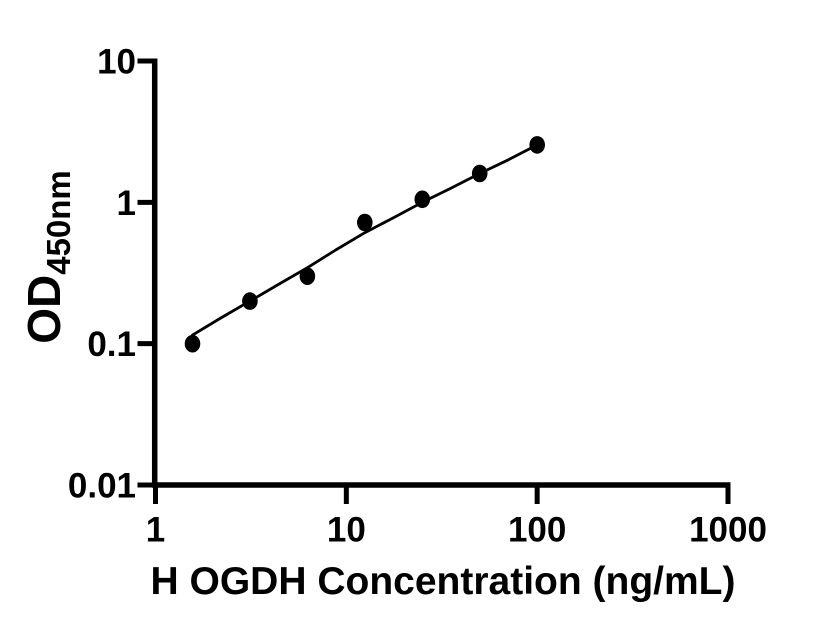 Image resolution: width=816 pixels, height=640 pixels. I want to click on y-tick-label: 0.01, so click(102, 486).